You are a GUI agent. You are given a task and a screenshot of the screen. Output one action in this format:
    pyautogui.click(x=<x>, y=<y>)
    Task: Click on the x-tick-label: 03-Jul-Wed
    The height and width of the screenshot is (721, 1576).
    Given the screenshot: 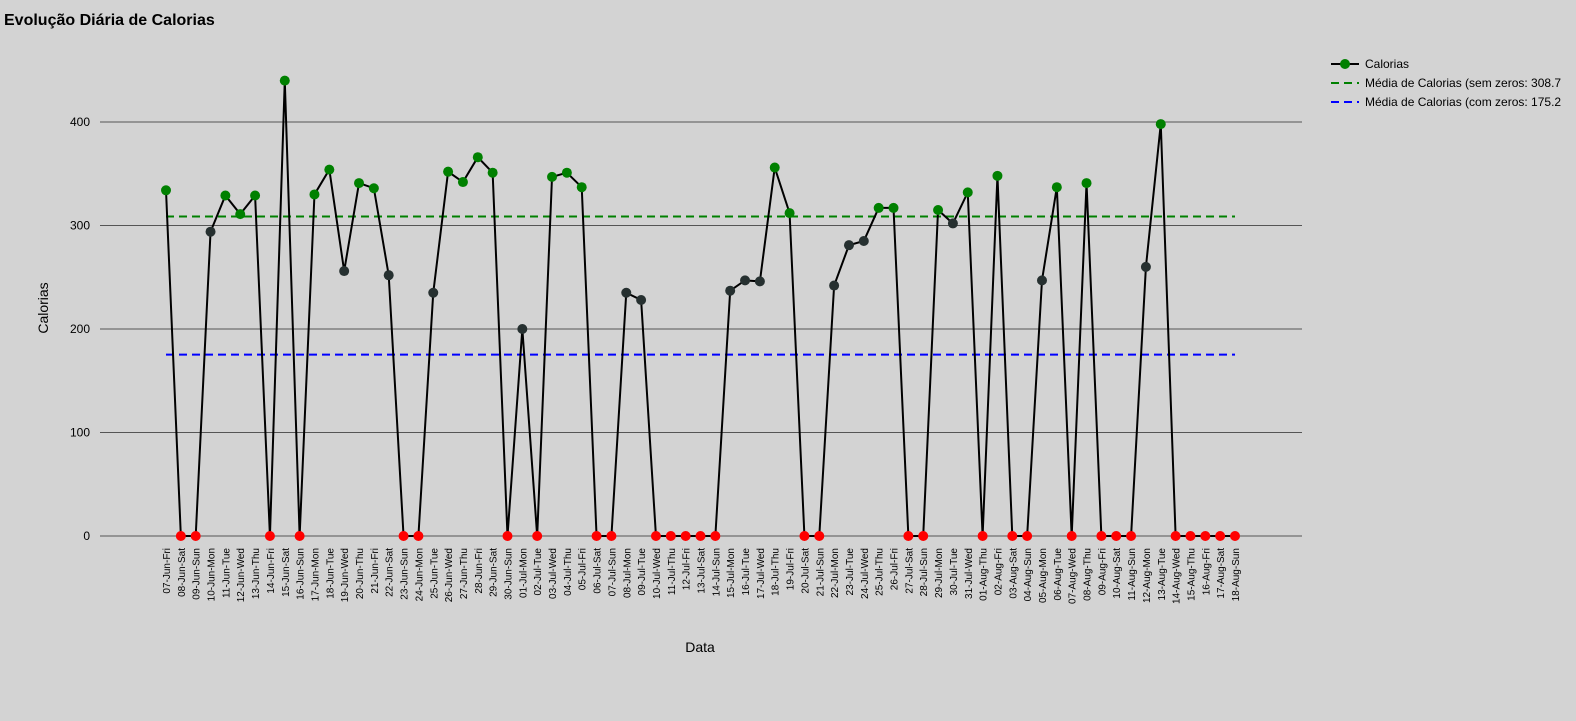 What is the action you would take?
    pyautogui.click(x=553, y=573)
    